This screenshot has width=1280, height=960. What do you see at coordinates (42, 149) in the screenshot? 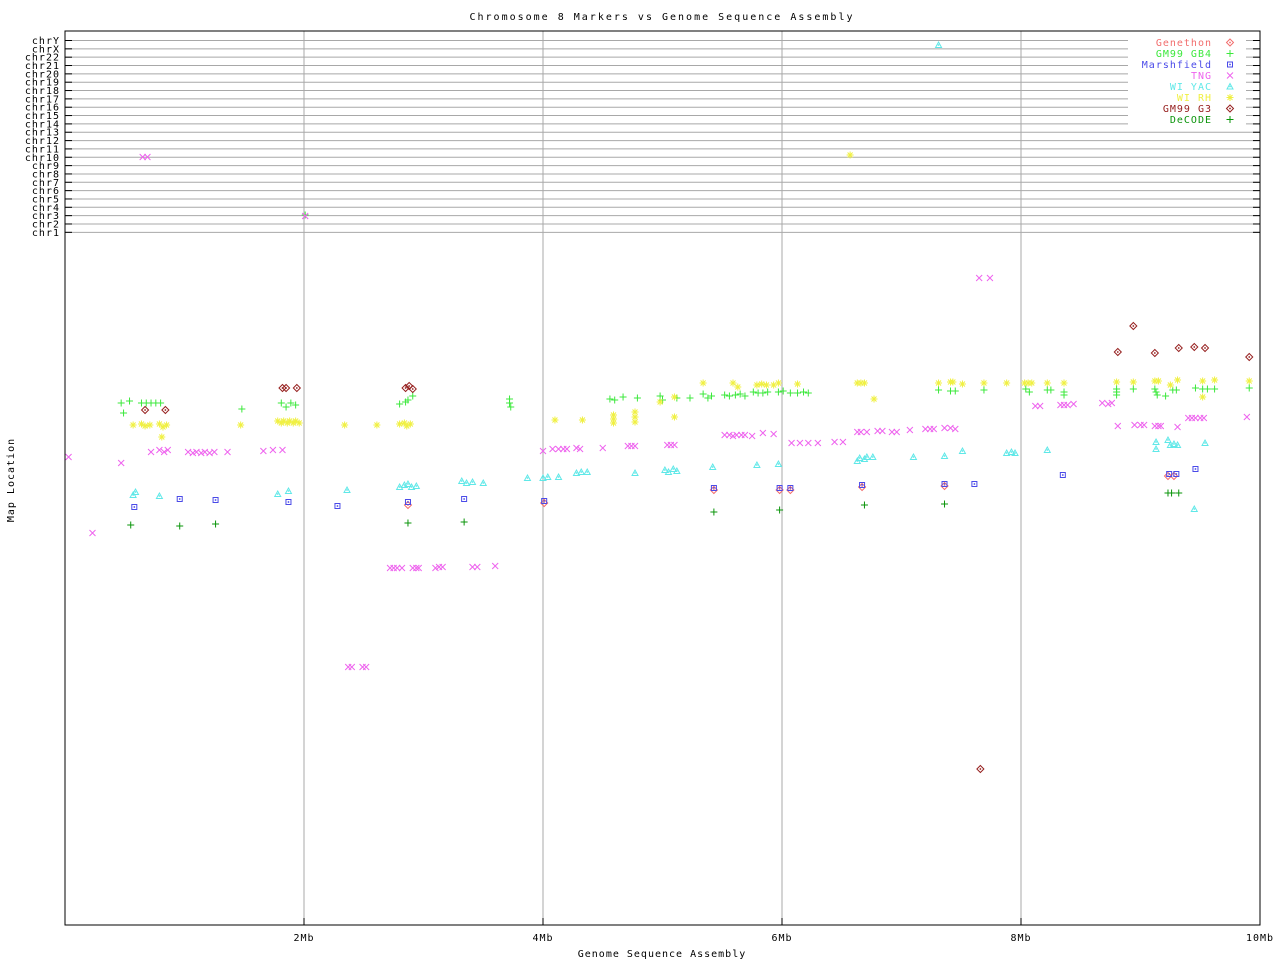
I see `chromosome-label-chr11: chr11` at bounding box center [42, 149].